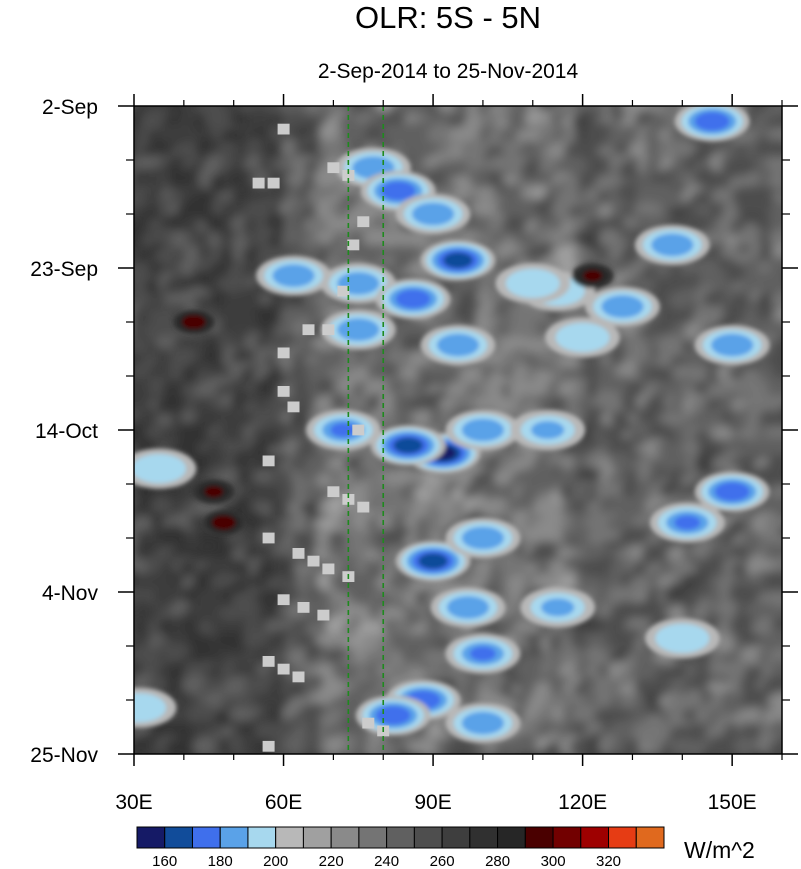  What do you see at coordinates (70, 593) in the screenshot?
I see `y-tick-label: 4-Nov` at bounding box center [70, 593].